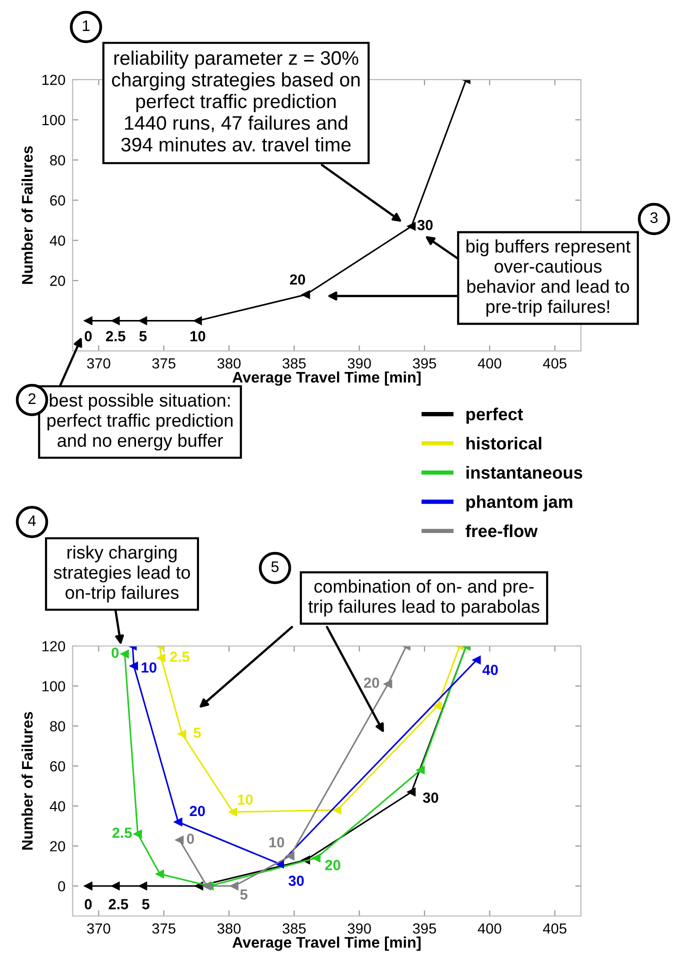 The width and height of the screenshot is (674, 954). I want to click on text: 1, so click(86, 25).